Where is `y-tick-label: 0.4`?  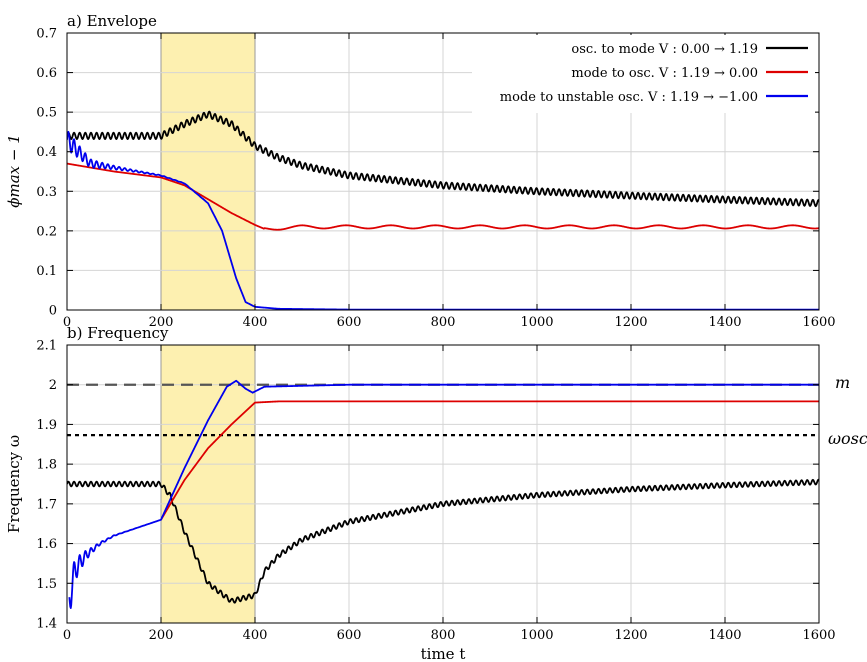
y-tick-label: 0.4 is located at coordinates (46, 152).